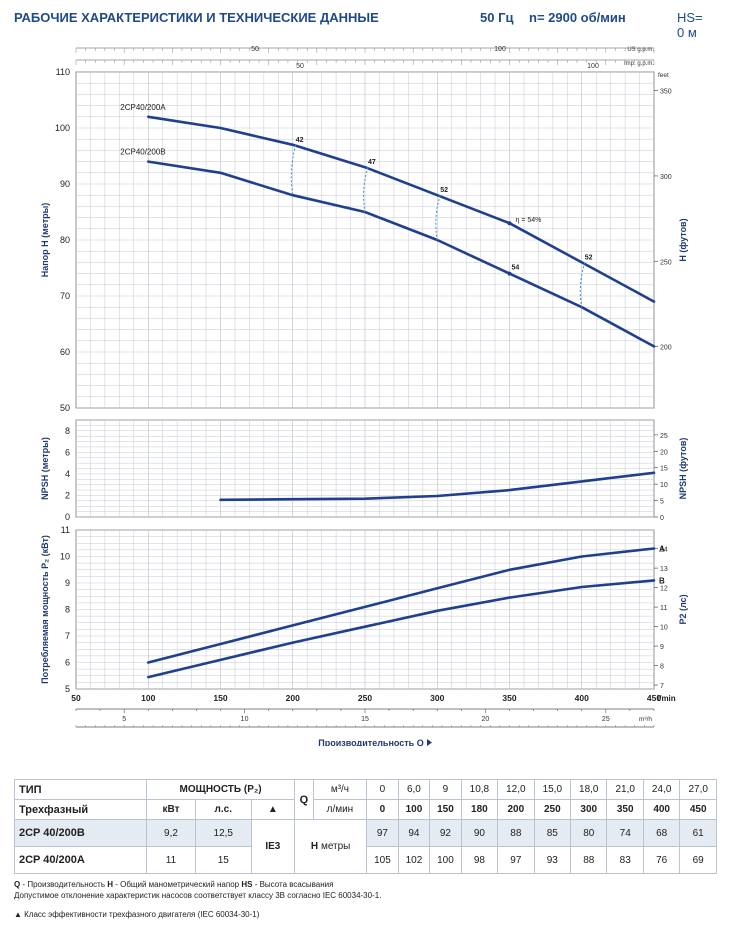 This screenshot has height=935, width=730. I want to click on y2-tick-label: 200, so click(666, 348).